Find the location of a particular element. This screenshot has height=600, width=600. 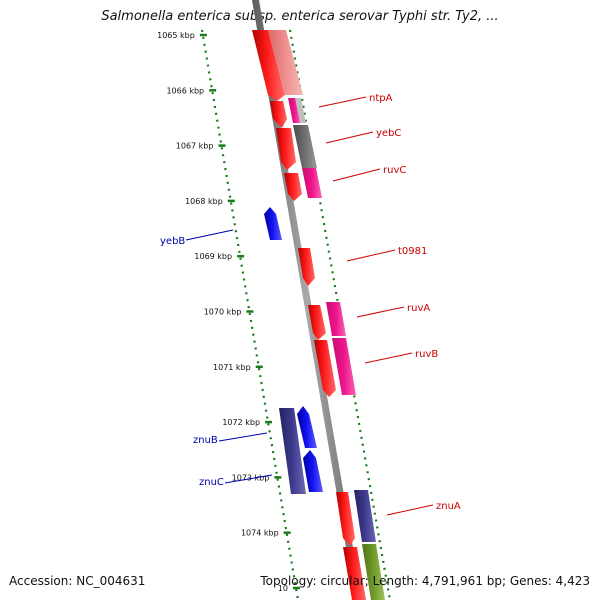

gene-arrow-znuA is located at coordinates (345, 519).